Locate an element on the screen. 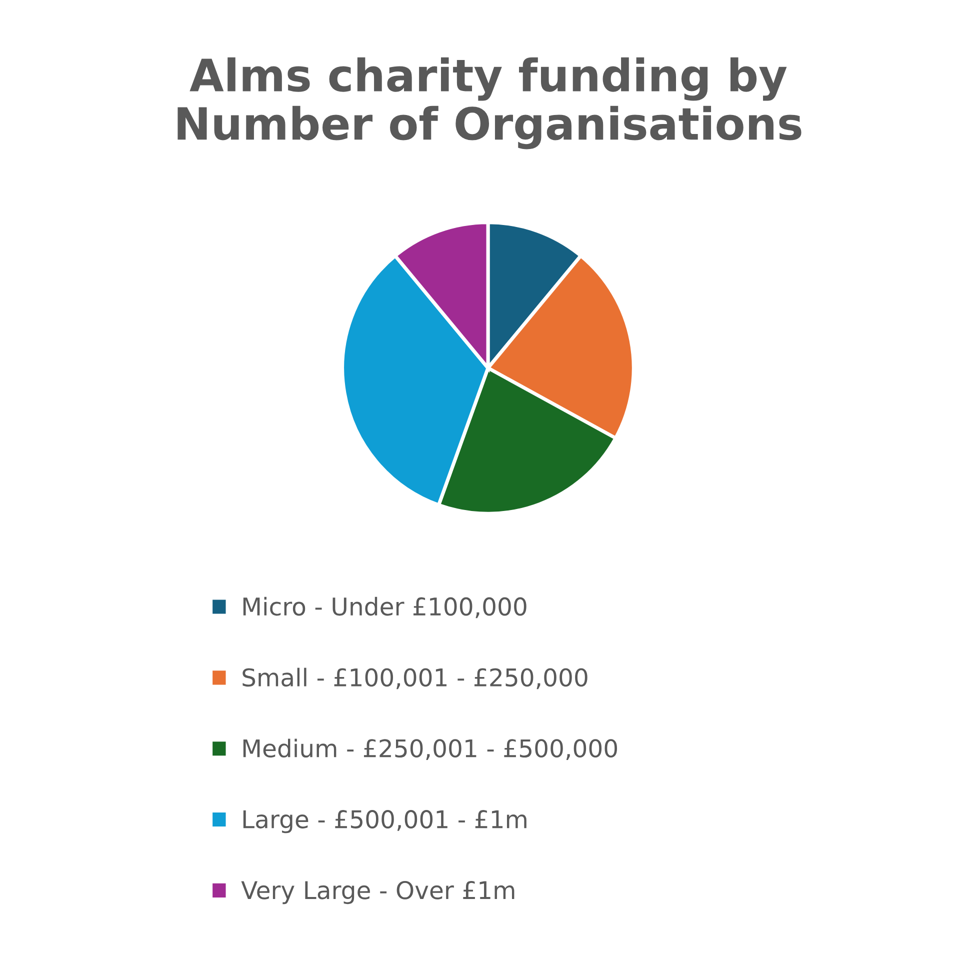 This screenshot has width=977, height=957. legend-label: Micro - Under £100,000 is located at coordinates (384, 607).